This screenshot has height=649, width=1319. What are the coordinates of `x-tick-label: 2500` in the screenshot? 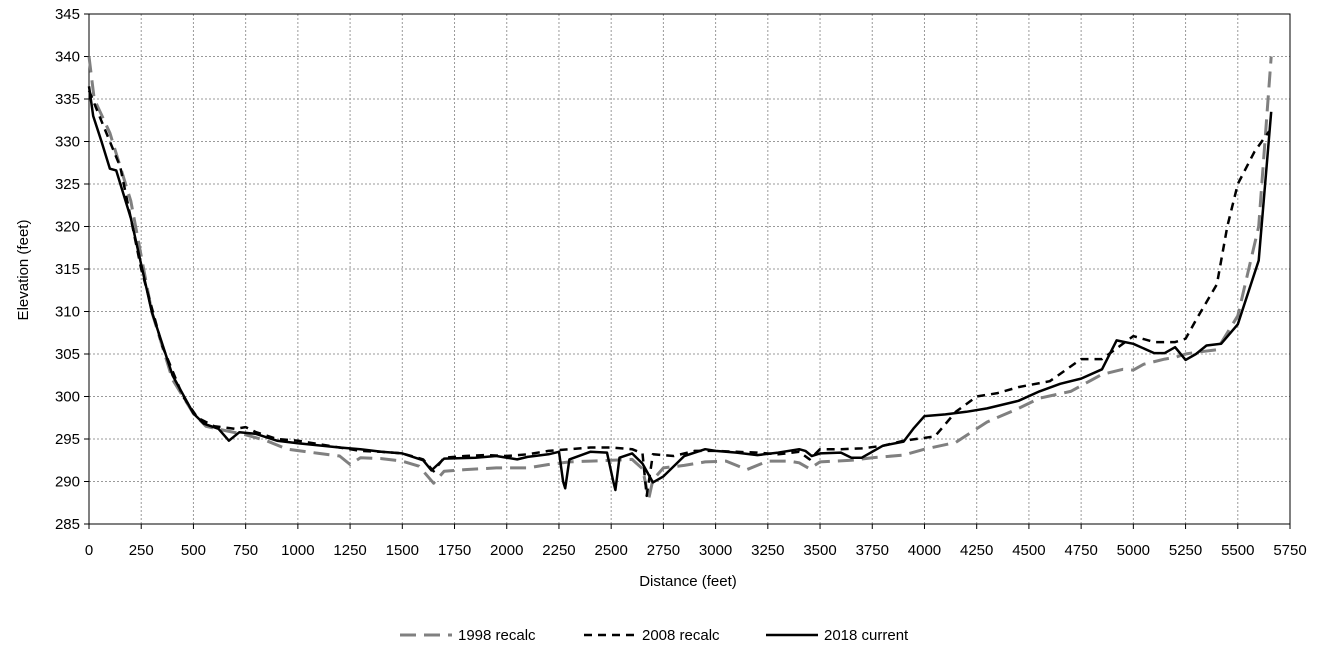 It's located at (610, 550).